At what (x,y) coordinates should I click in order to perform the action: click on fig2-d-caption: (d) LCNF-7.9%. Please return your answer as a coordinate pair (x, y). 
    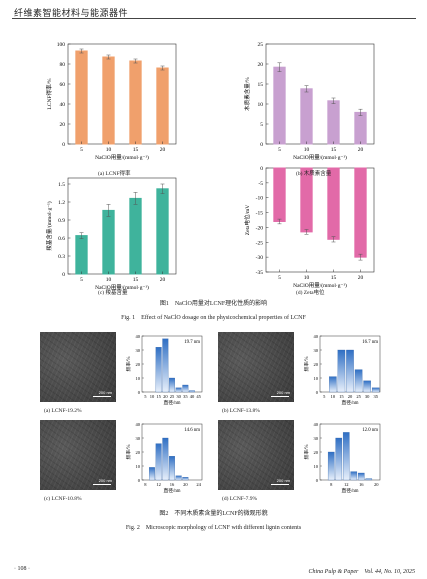
    Looking at the image, I should click on (240, 499).